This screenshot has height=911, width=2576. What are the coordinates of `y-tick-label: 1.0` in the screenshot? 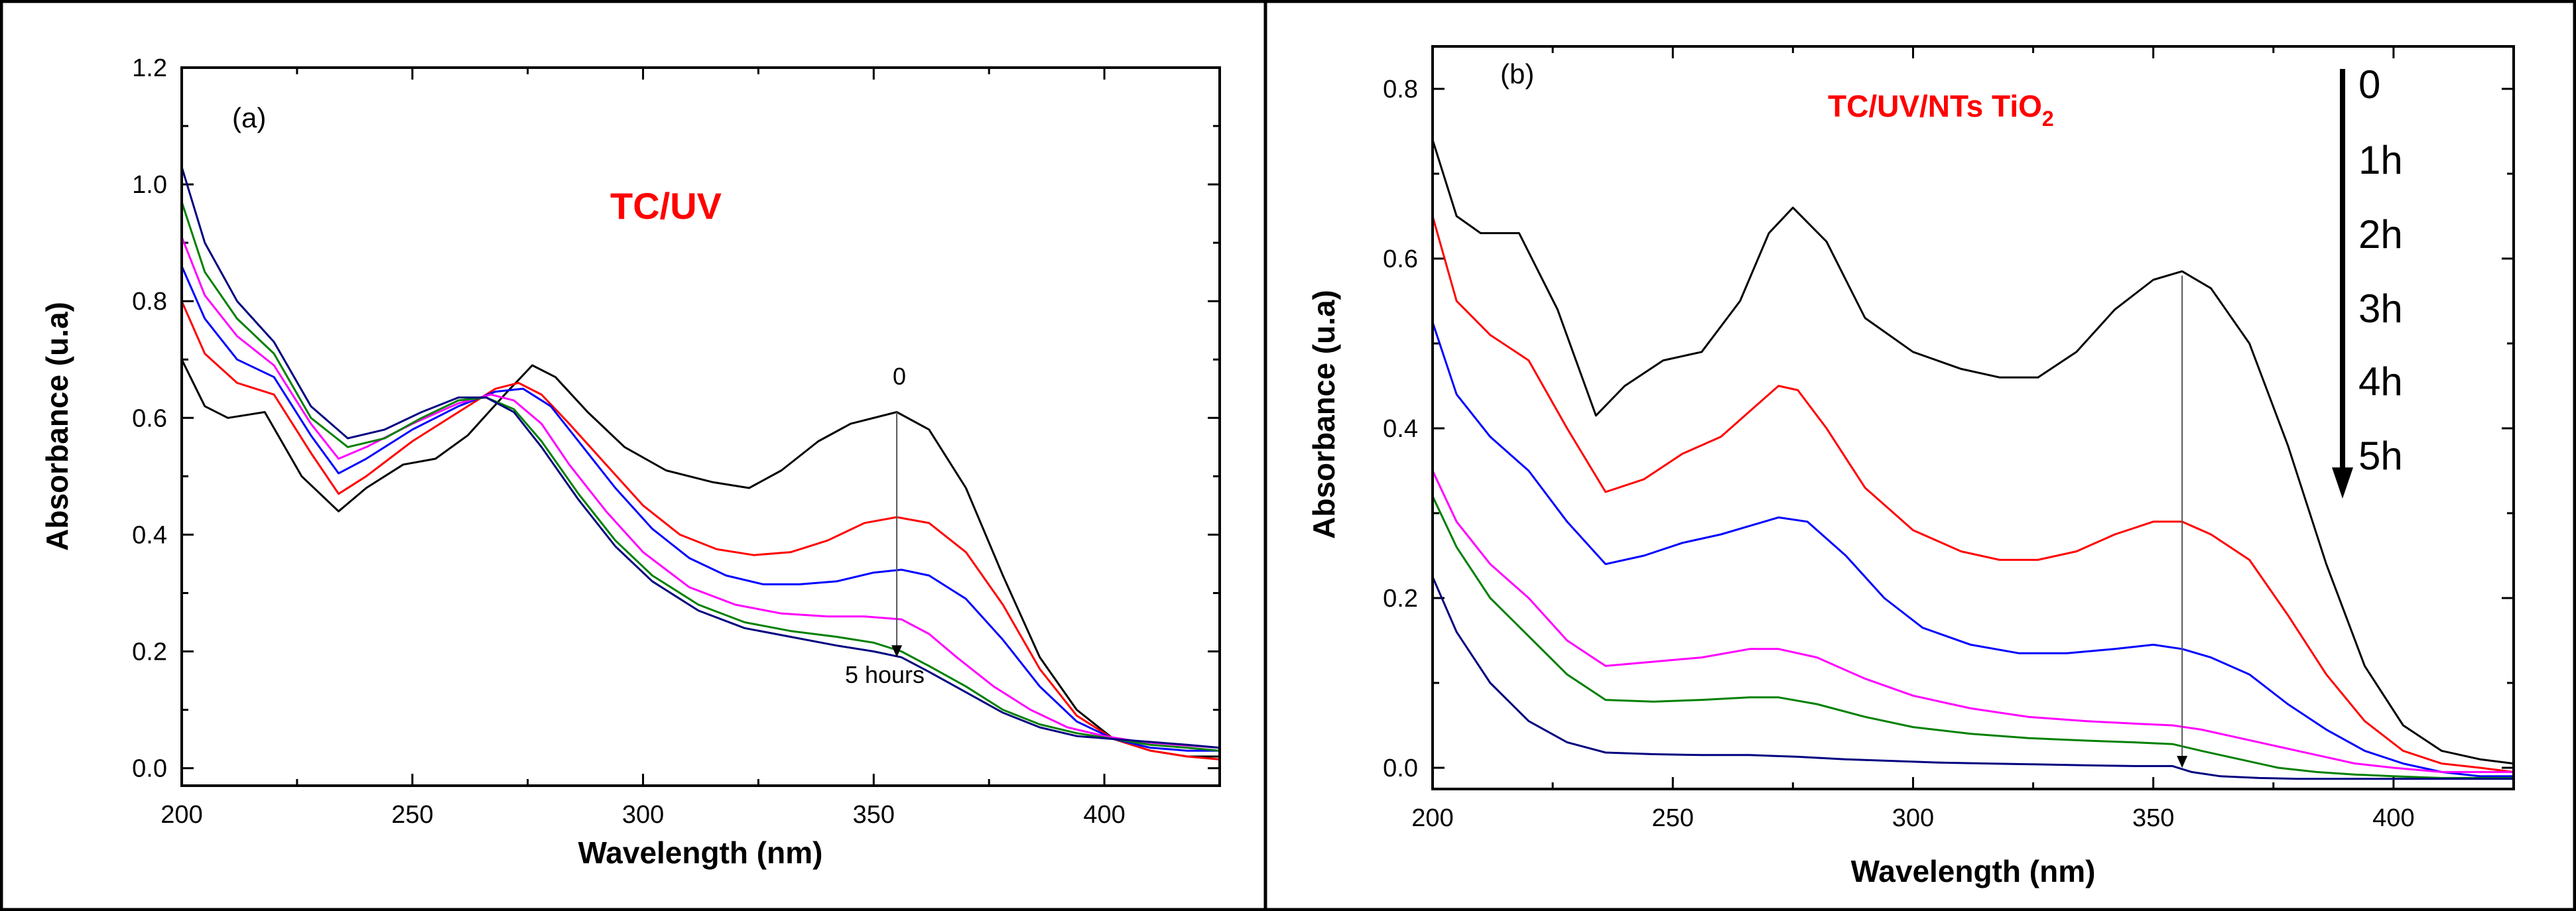 It's located at (150, 185).